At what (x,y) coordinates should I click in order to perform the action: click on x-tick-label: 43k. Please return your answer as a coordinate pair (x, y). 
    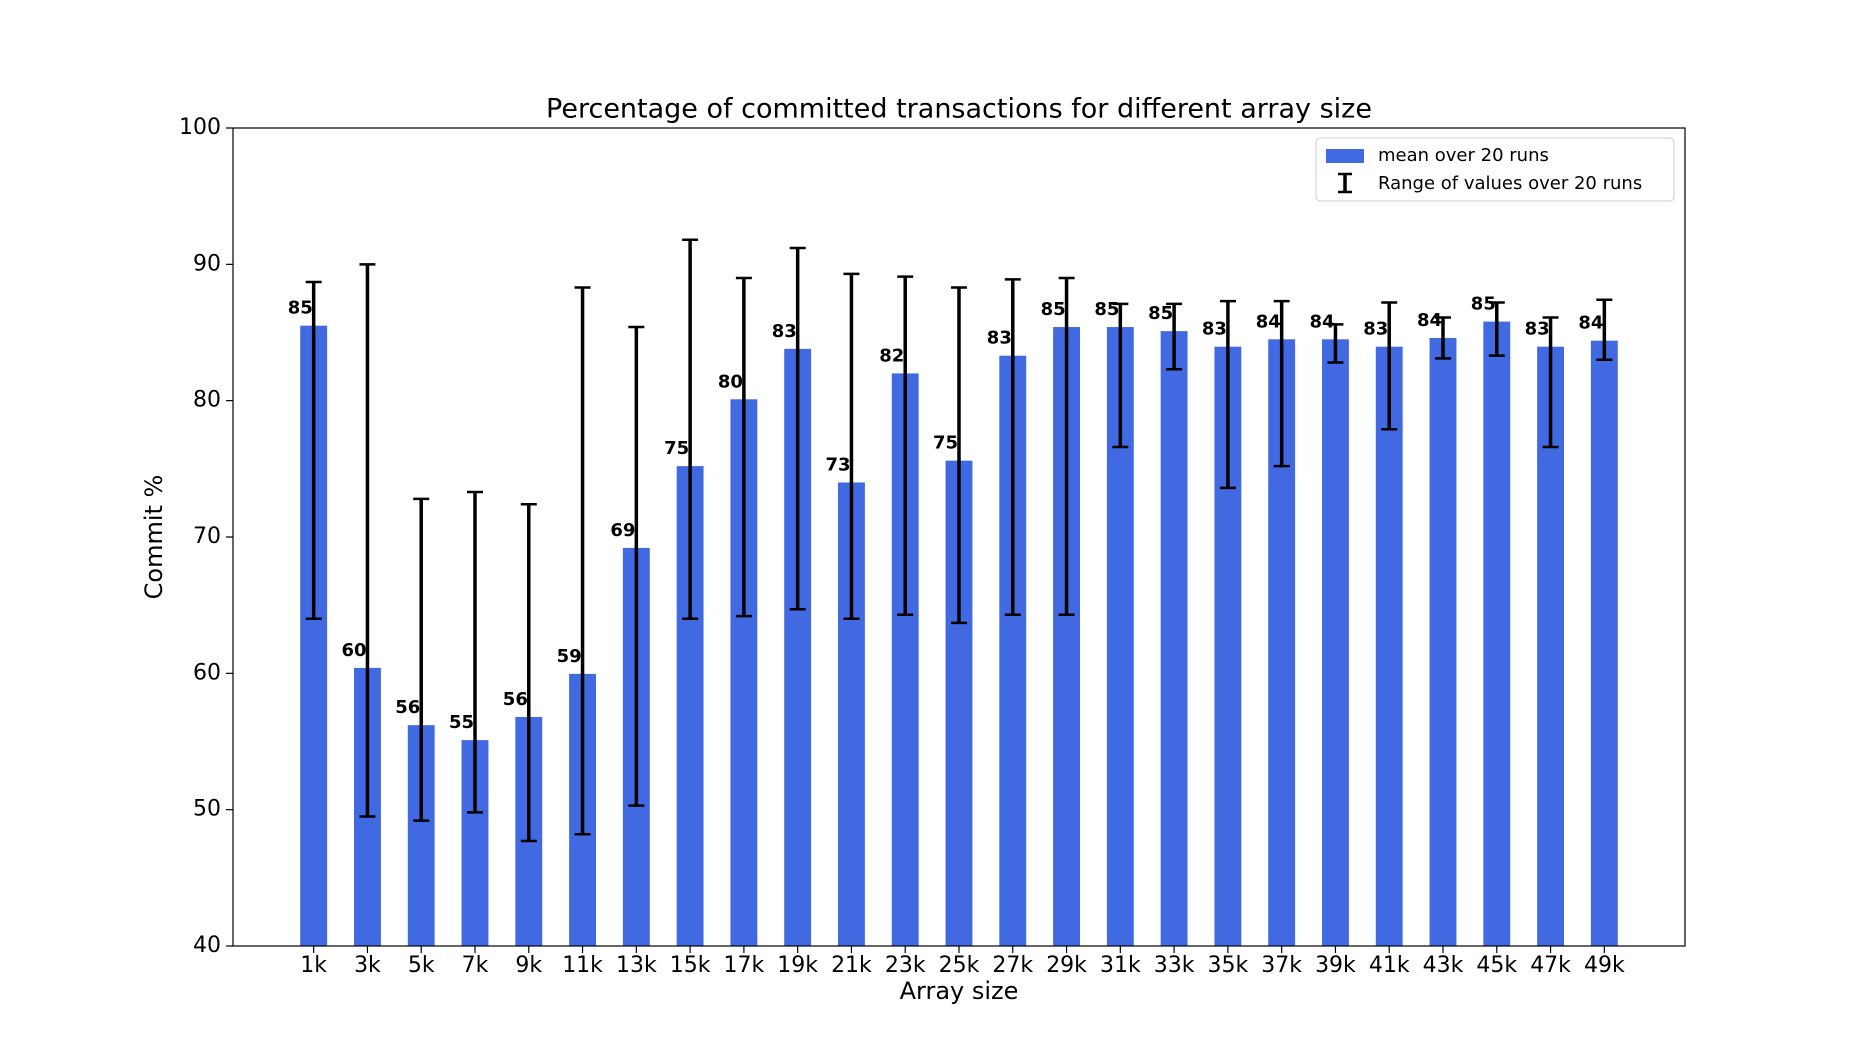
    Looking at the image, I should click on (1443, 965).